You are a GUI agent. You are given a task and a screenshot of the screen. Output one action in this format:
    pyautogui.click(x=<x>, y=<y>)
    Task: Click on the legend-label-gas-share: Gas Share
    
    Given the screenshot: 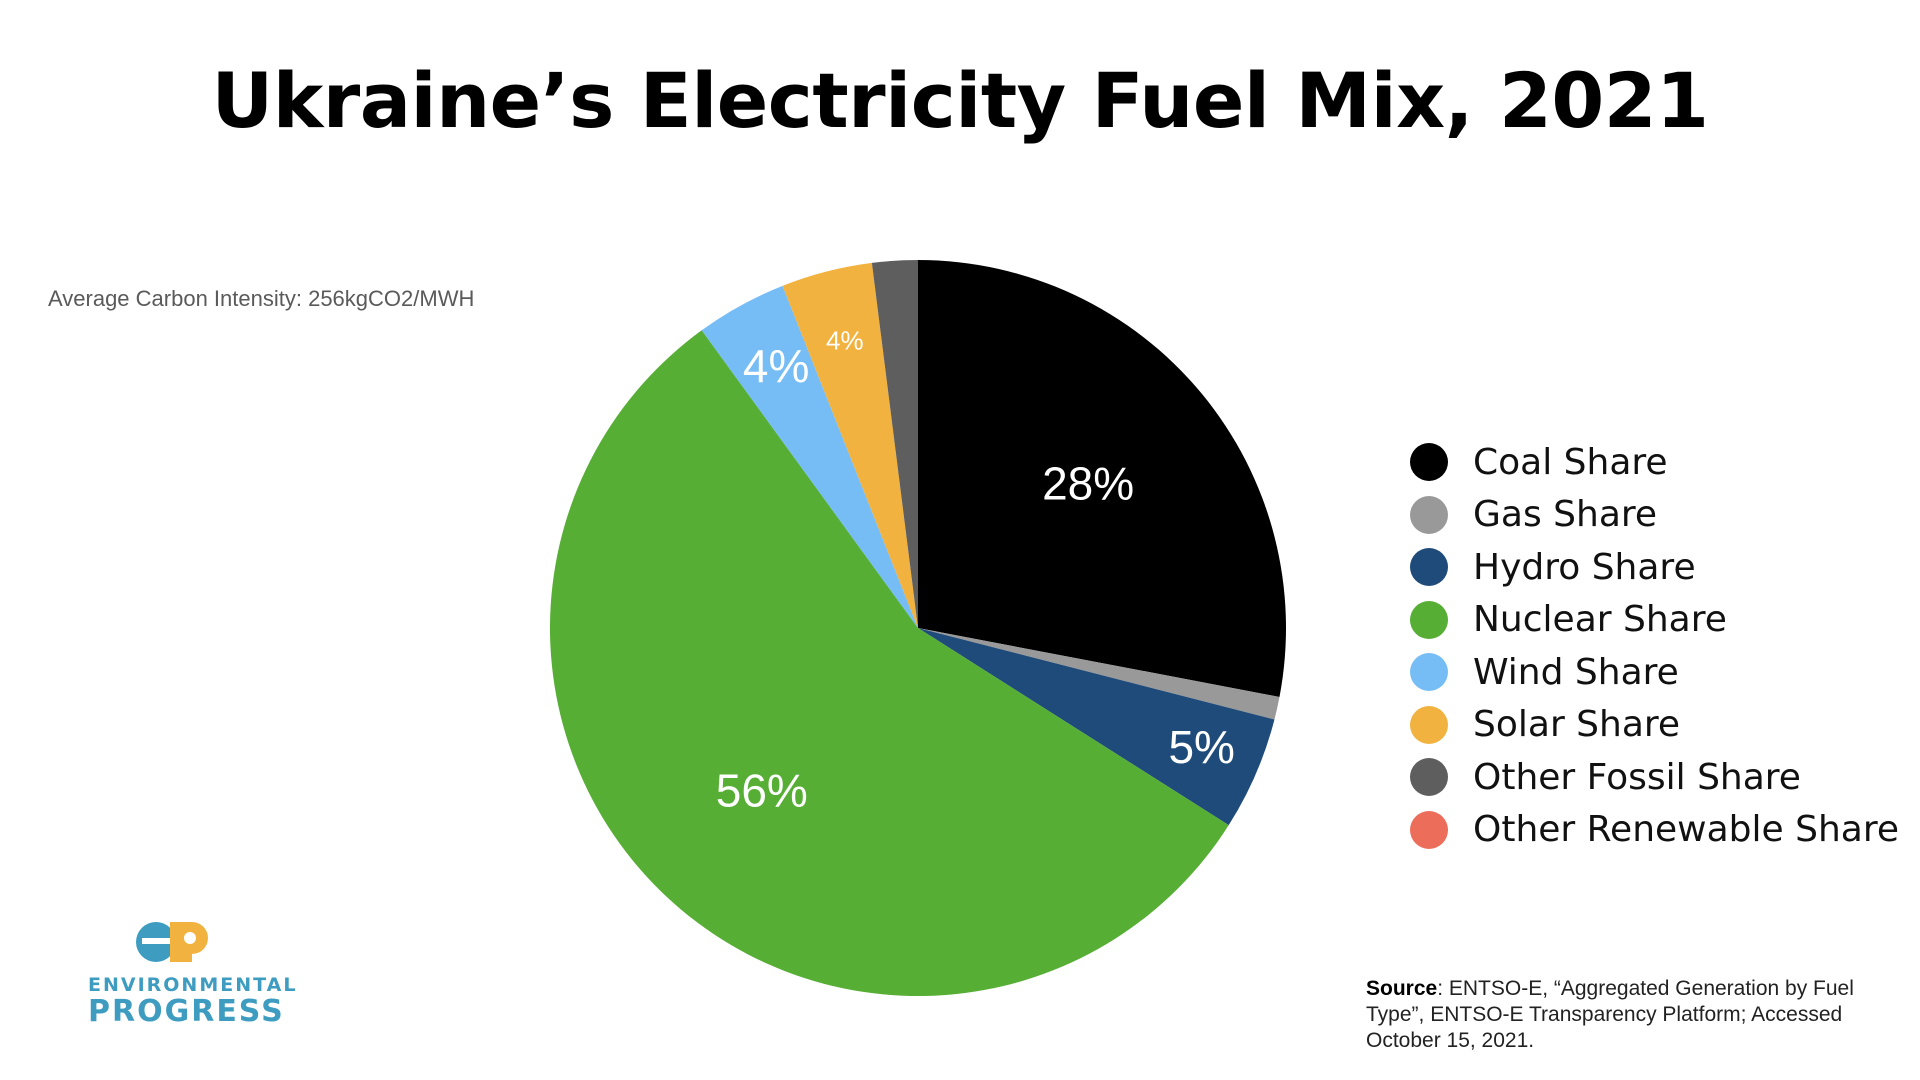 What is the action you would take?
    pyautogui.click(x=1565, y=515)
    